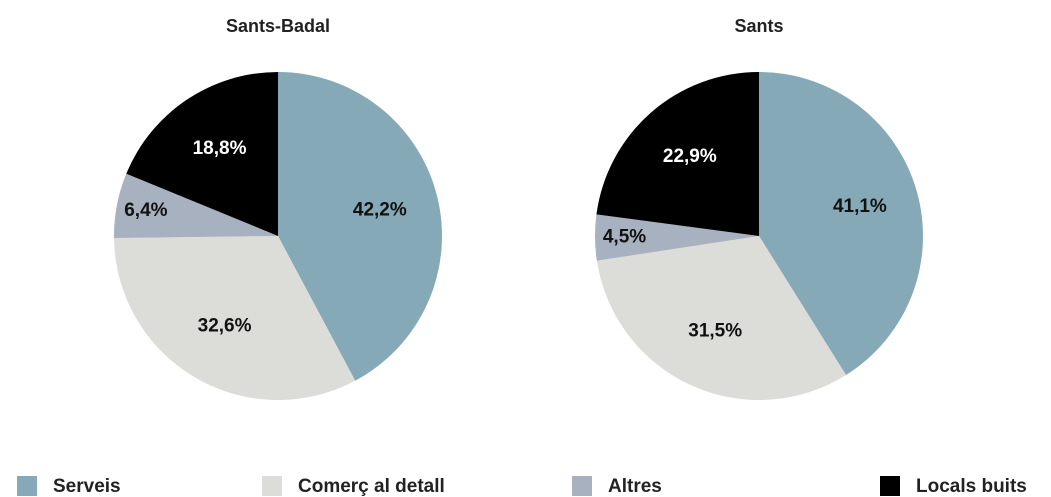 The height and width of the screenshot is (497, 1051). I want to click on slice-label: 4,5%, so click(624, 236).